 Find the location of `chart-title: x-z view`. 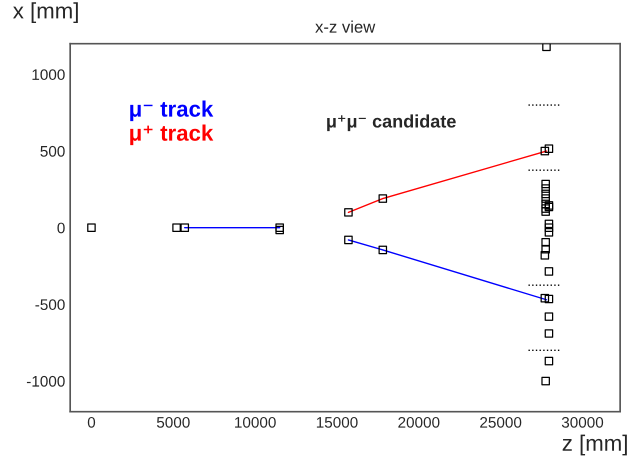

chart-title: x-z view is located at coordinates (345, 26).